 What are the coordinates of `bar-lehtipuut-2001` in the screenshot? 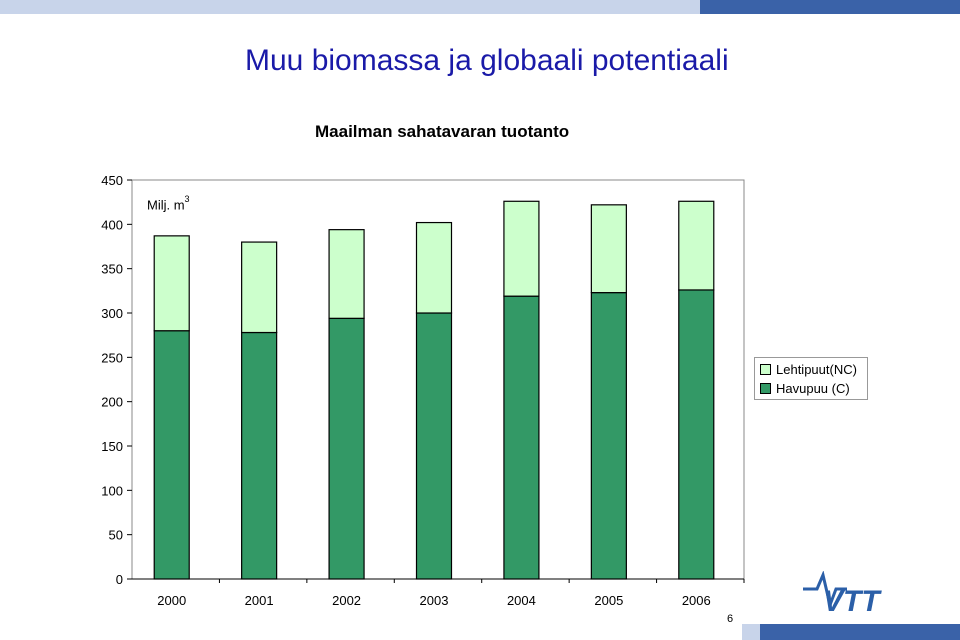 It's located at (259, 287).